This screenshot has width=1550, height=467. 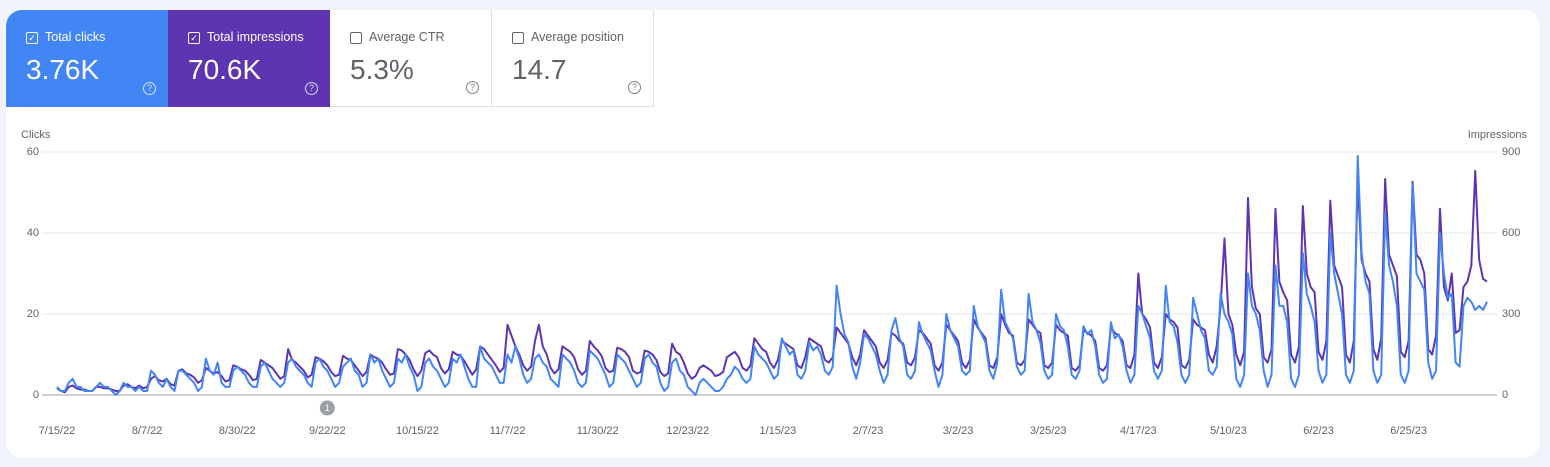 What do you see at coordinates (1511, 233) in the screenshot?
I see `y2-tick-label: 600` at bounding box center [1511, 233].